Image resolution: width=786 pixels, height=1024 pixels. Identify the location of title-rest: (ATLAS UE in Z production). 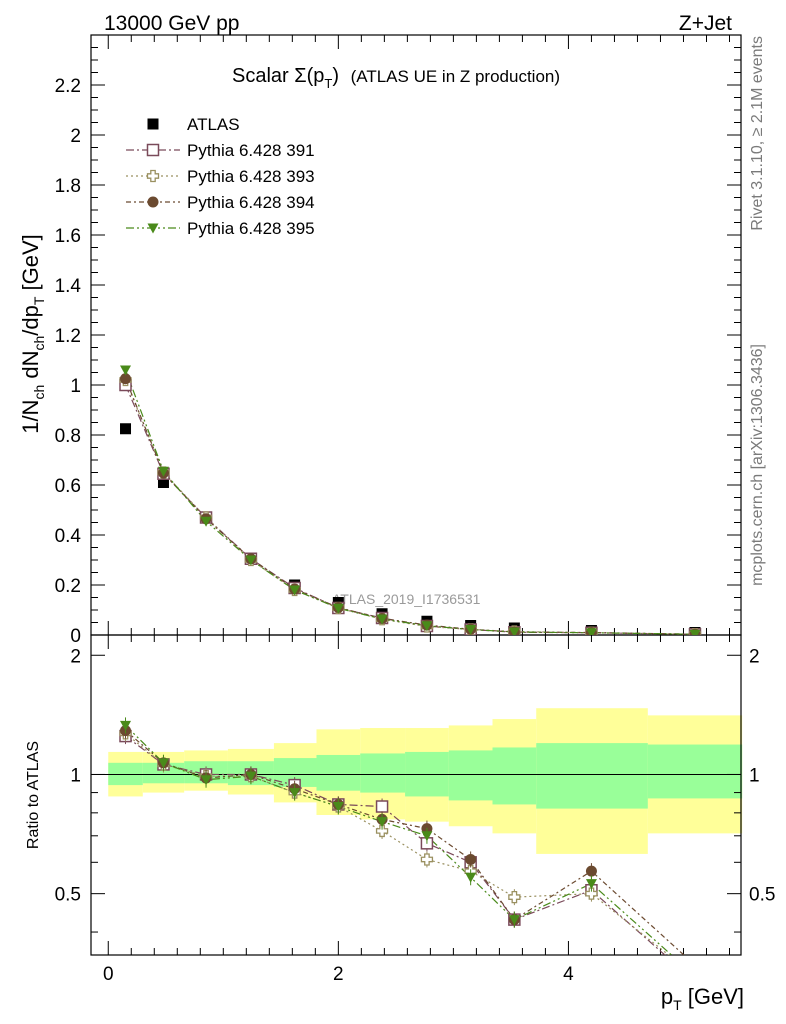
(455, 76).